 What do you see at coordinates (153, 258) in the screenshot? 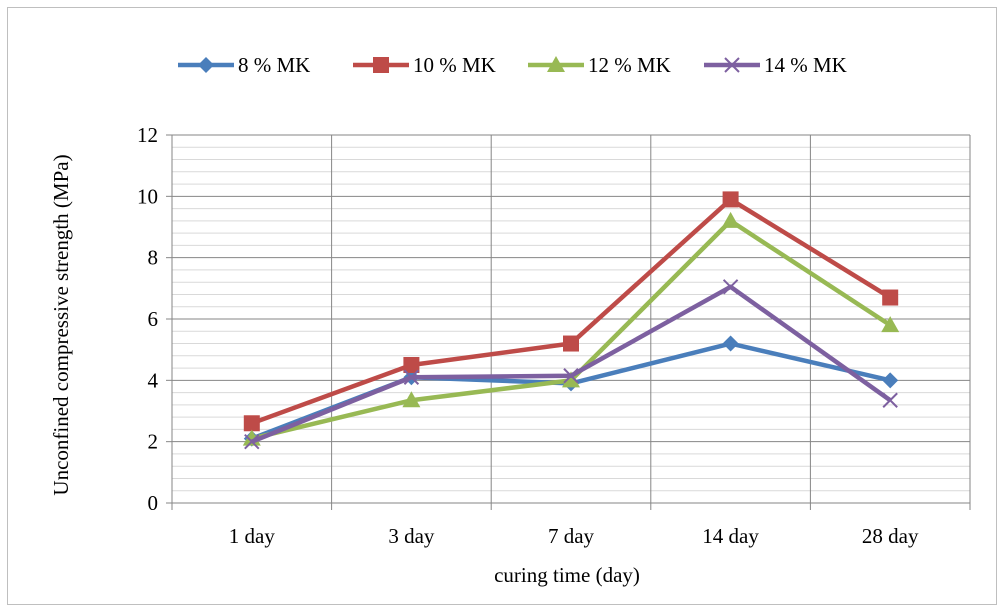
I see `y-tick-label: 8` at bounding box center [153, 258].